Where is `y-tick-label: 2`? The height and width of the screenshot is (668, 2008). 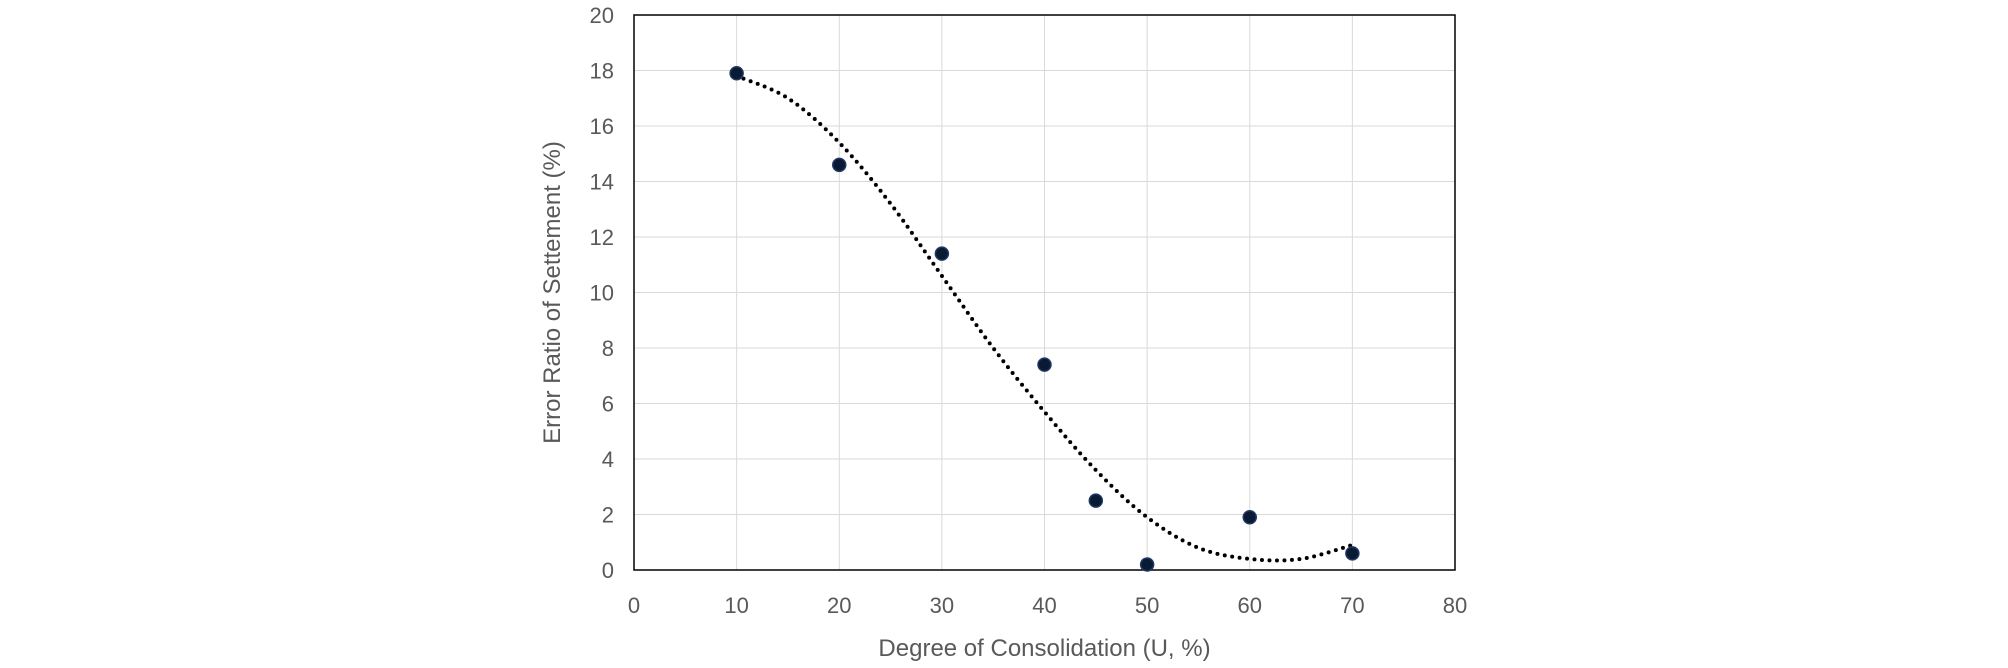
y-tick-label: 2 is located at coordinates (608, 515).